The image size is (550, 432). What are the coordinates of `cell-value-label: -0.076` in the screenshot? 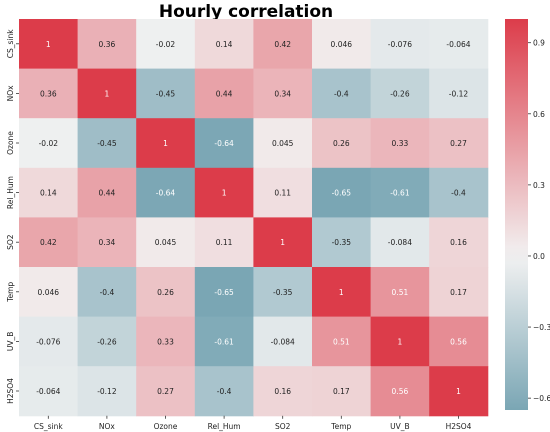 It's located at (400, 44).